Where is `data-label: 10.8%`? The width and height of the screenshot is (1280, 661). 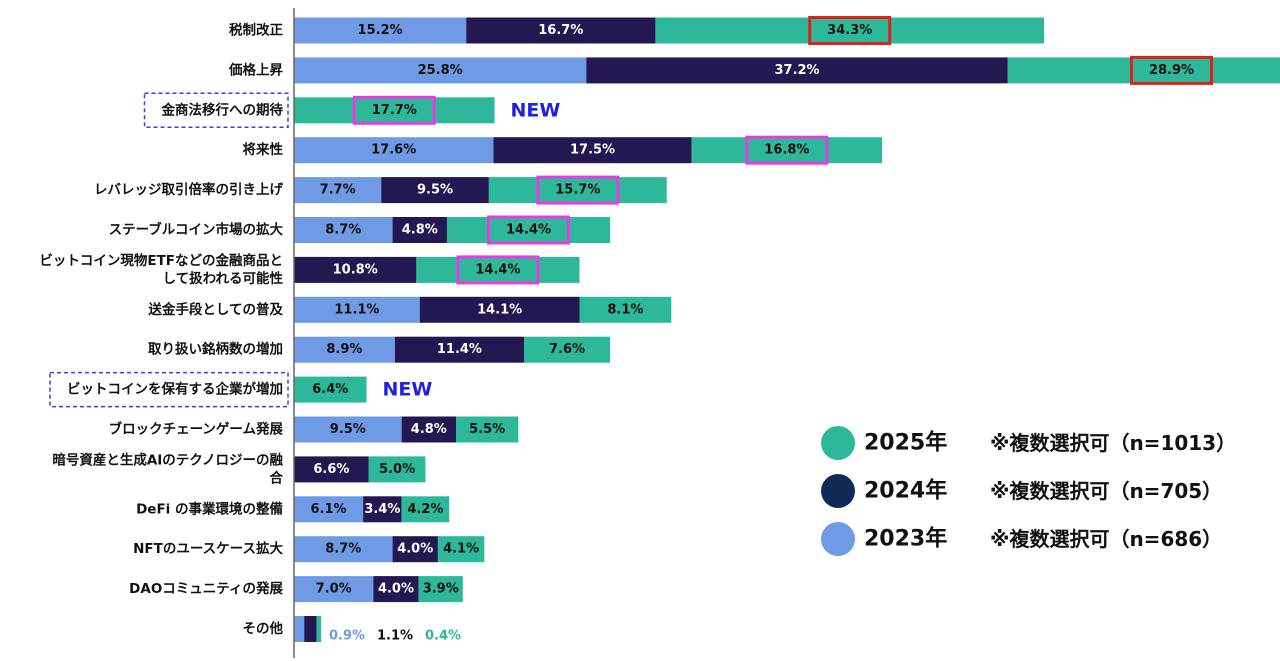 data-label: 10.8% is located at coordinates (355, 269).